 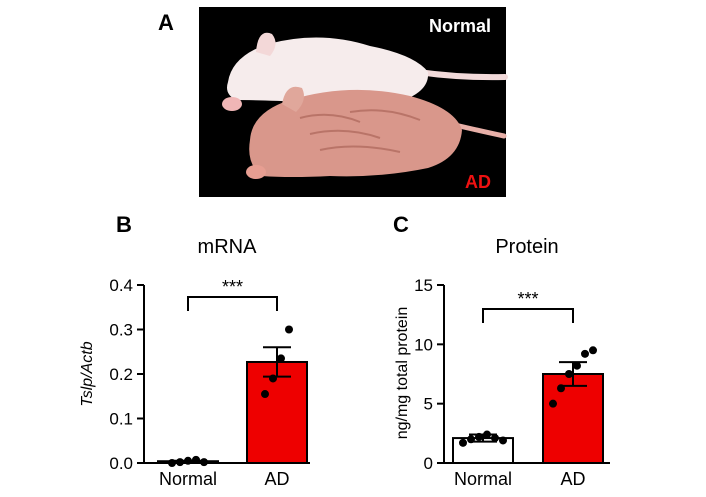 What do you see at coordinates (209, 382) in the screenshot?
I see `chart-b: 0.0 0.1 0.2 0.3 0.4 Normal AD ***` at bounding box center [209, 382].